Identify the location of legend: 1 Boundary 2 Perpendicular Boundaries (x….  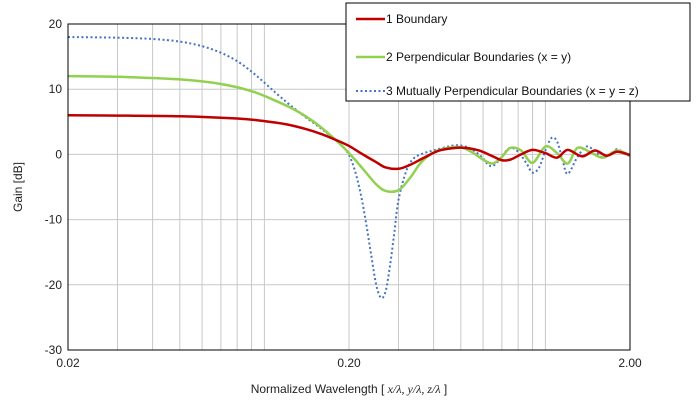
(518, 52).